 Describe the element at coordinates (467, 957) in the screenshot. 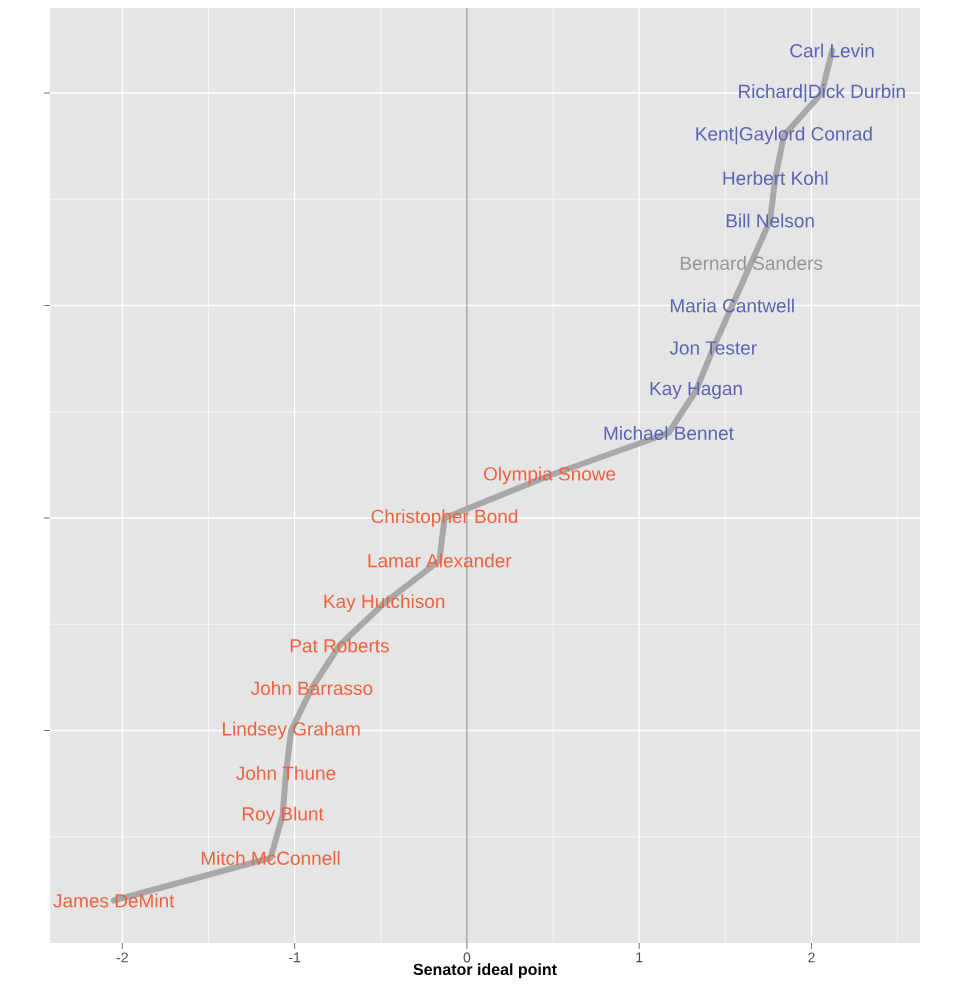

I see `x-tick-label: 0` at that location.